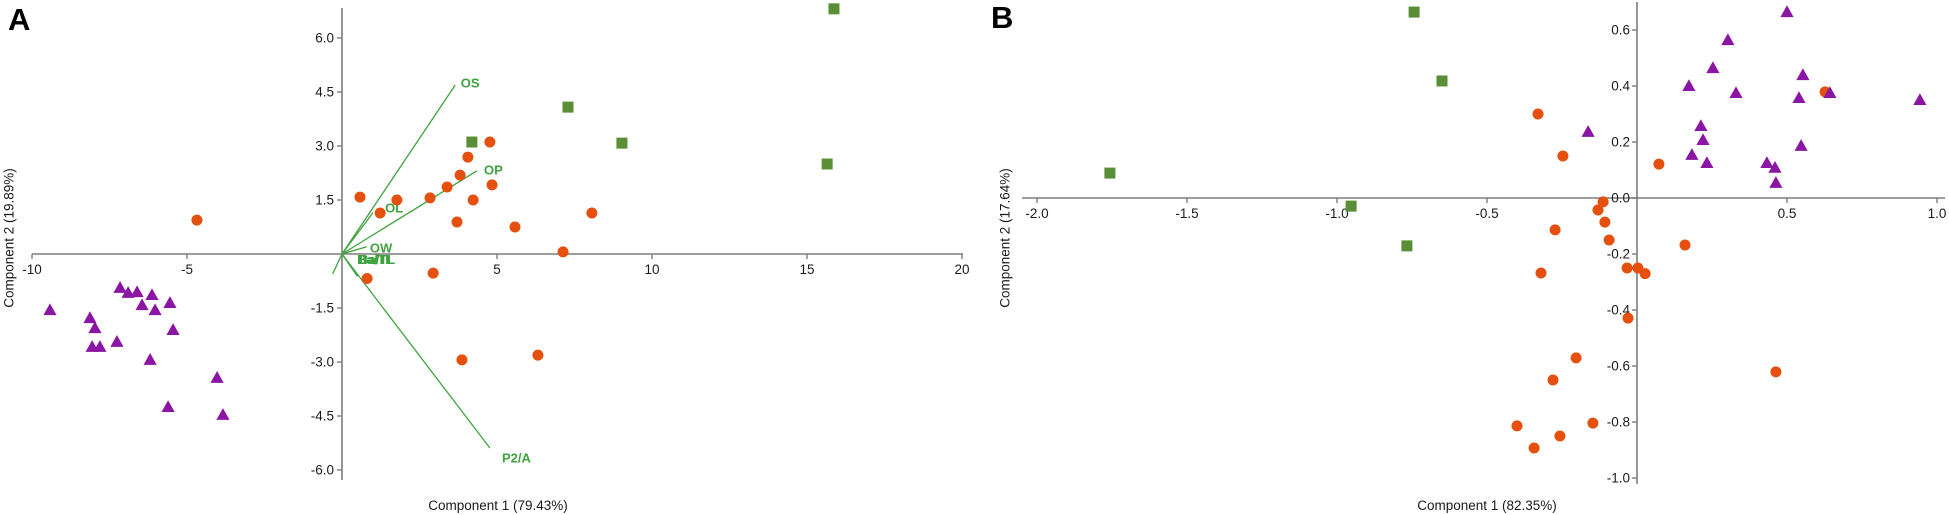 This screenshot has width=1949, height=515. Describe the element at coordinates (651, 269) in the screenshot. I see `x-tick-label: 10` at that location.